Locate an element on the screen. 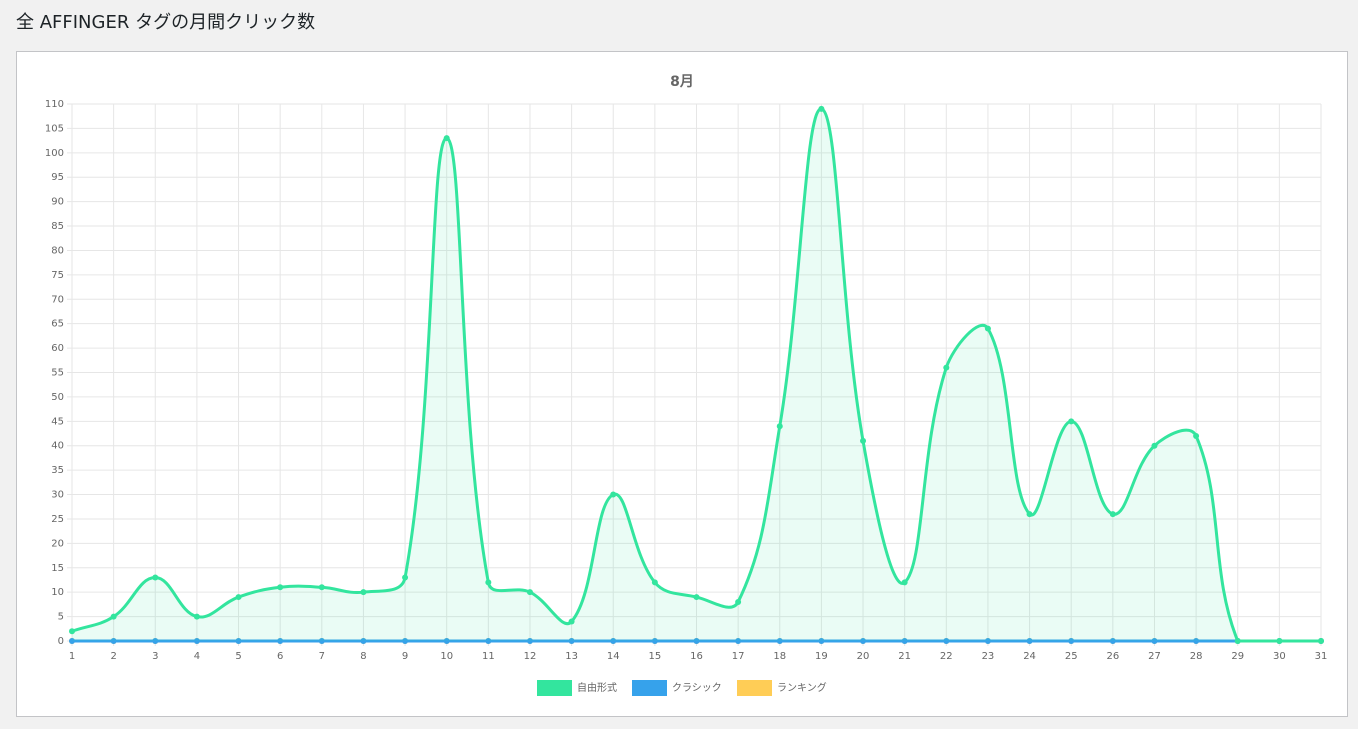 The height and width of the screenshot is (729, 1358). y-tick-label: 25 is located at coordinates (57, 519).